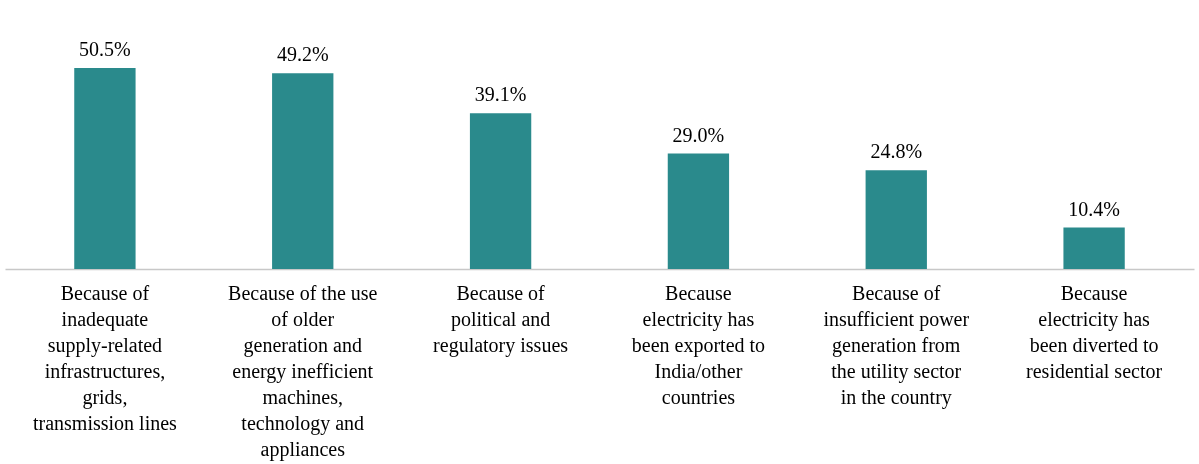 This screenshot has height=464, width=1199. What do you see at coordinates (303, 371) in the screenshot?
I see `x-tick-label: Because of the use of older generation and energy inefficient machines, technology and appliances` at bounding box center [303, 371].